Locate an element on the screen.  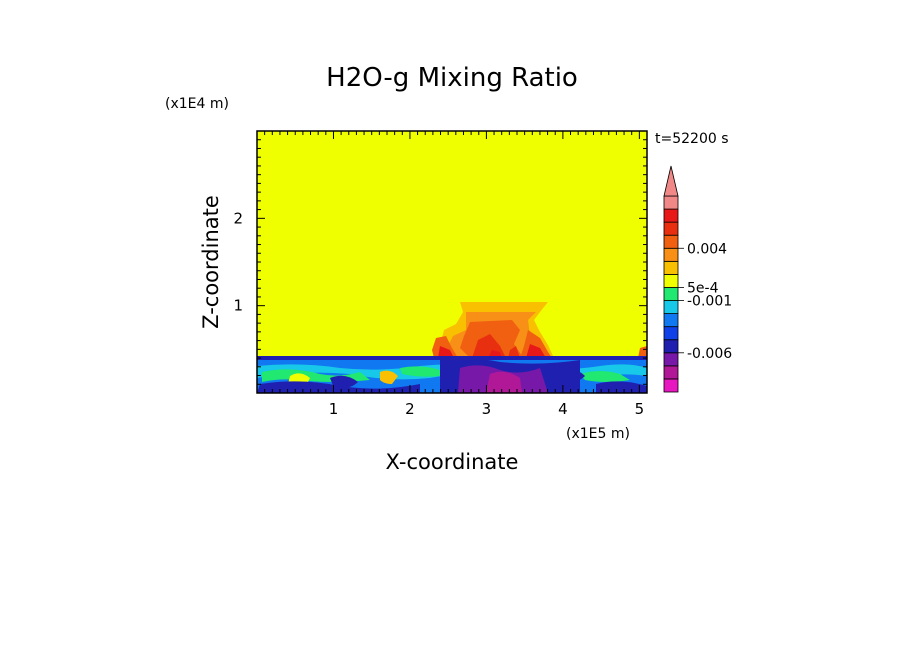
y-multiplier-label: (x1E4 m) is located at coordinates (197, 104).